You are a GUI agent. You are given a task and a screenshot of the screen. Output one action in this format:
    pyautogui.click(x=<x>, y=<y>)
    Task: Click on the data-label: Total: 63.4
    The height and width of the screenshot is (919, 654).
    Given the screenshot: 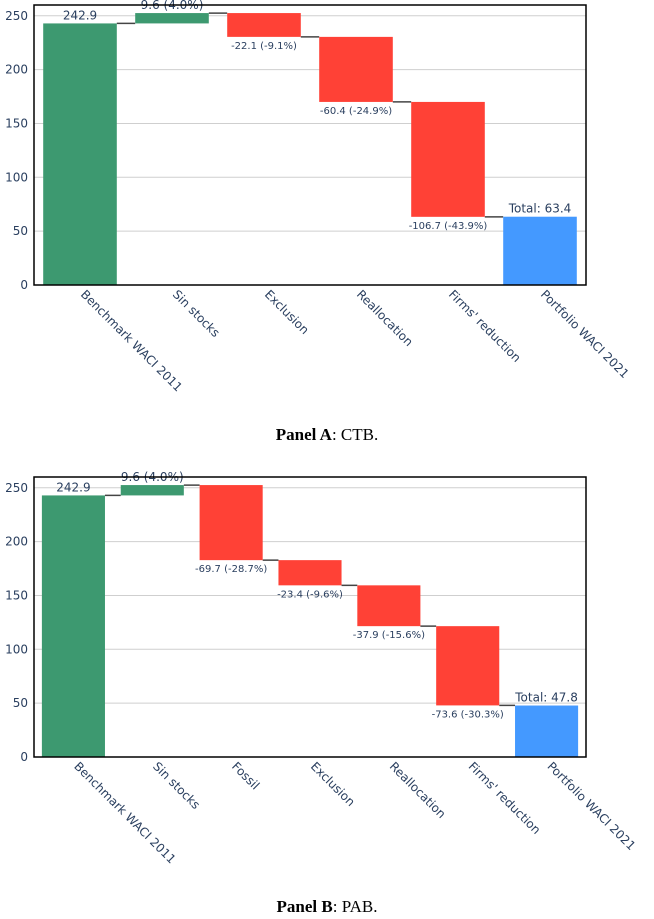 What is the action you would take?
    pyautogui.click(x=540, y=209)
    